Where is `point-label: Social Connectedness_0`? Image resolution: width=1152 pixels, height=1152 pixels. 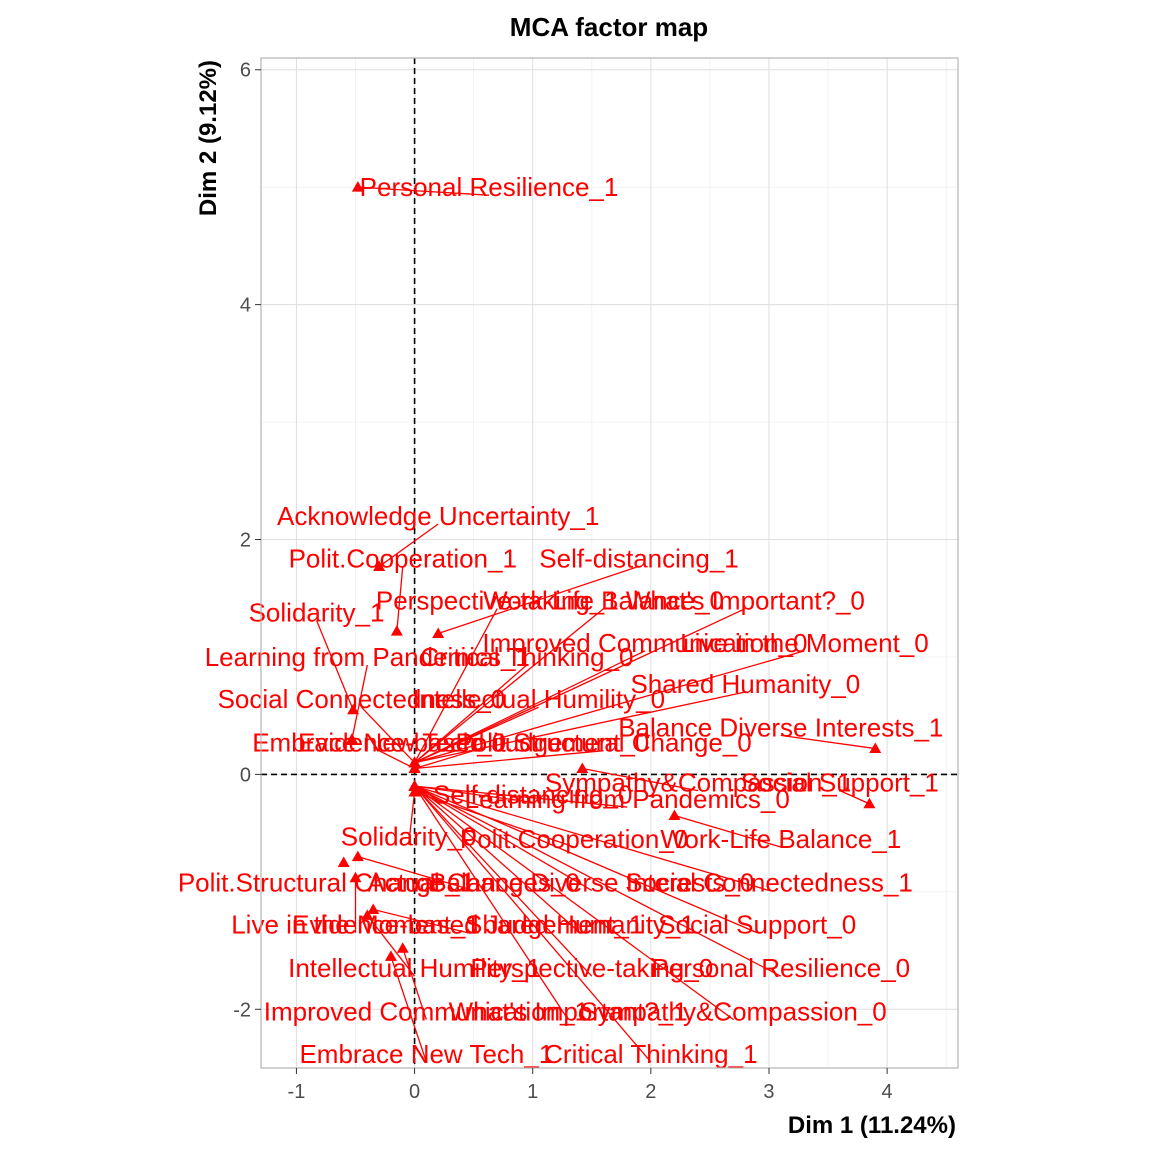 point-label: Social Connectedness_0 is located at coordinates (362, 699).